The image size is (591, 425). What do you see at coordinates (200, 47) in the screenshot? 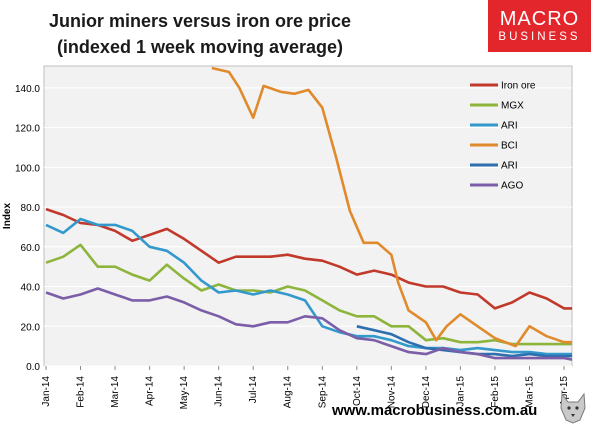
I see `title-line-2: (indexed 1 week moving average)` at bounding box center [200, 47].